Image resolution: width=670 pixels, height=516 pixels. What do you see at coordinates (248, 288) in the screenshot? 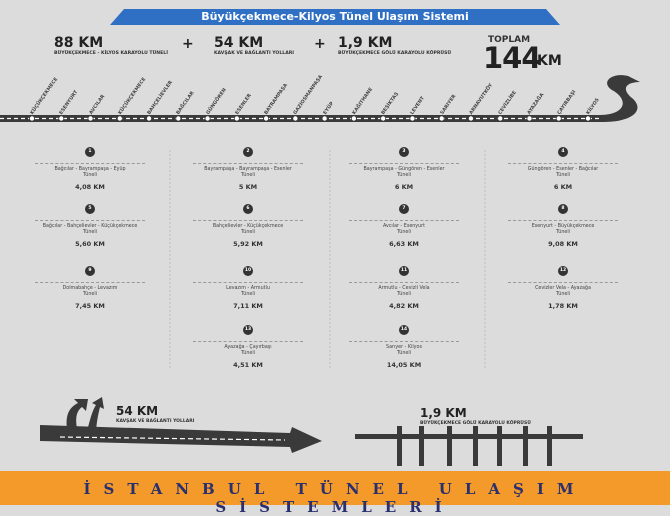
I see `tunnel-name-line: Levazım - Armutlu` at bounding box center [248, 288].